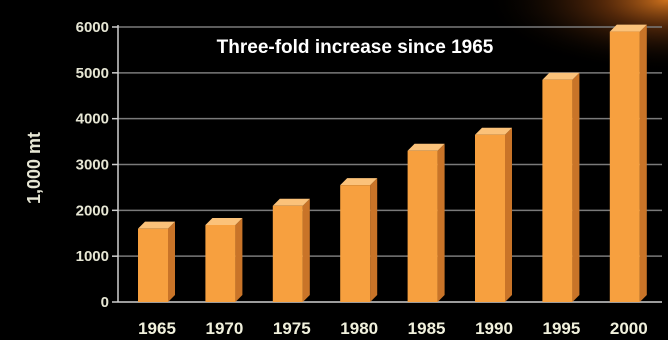  Describe the element at coordinates (292, 328) in the screenshot. I see `x-tick-label: 1975` at that location.